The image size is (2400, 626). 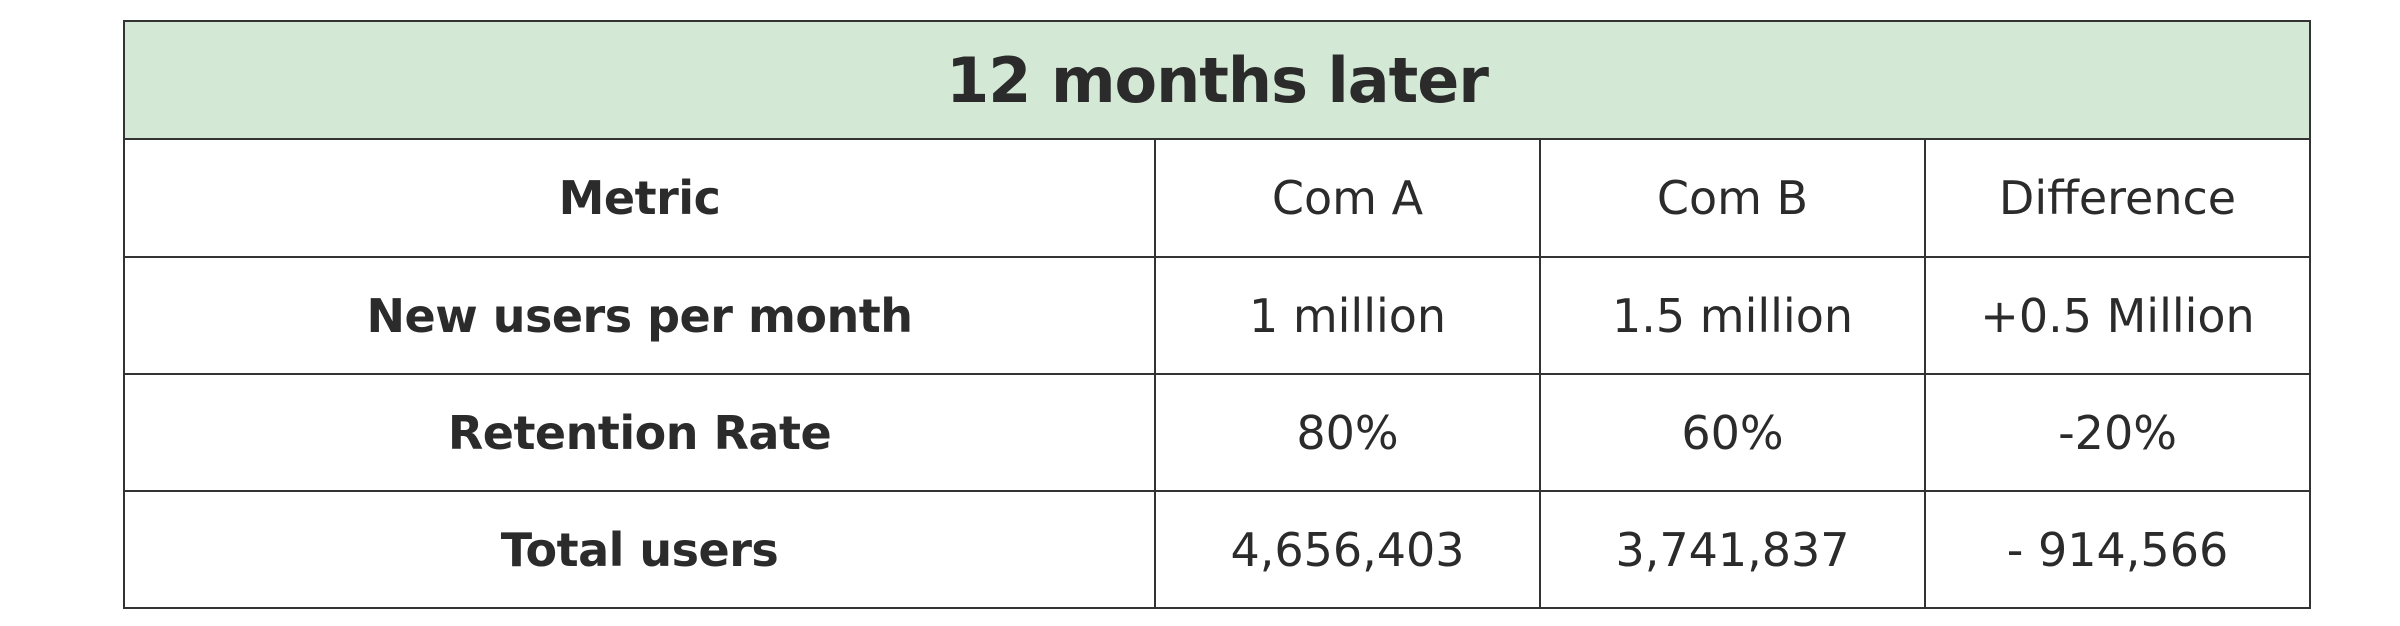 I want to click on header-com-b: Com B, so click(x=1732, y=198).